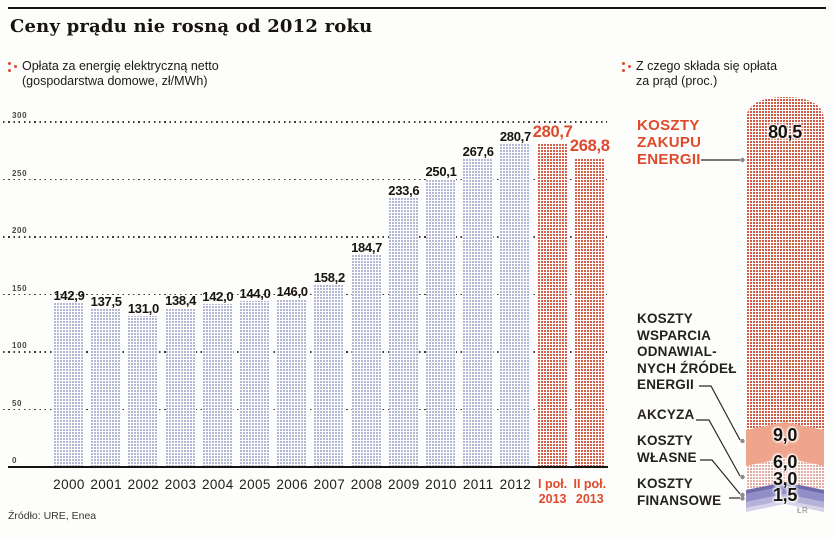 The image size is (834, 538). What do you see at coordinates (441, 172) in the screenshot?
I see `bar-value-label: 250,1` at bounding box center [441, 172].